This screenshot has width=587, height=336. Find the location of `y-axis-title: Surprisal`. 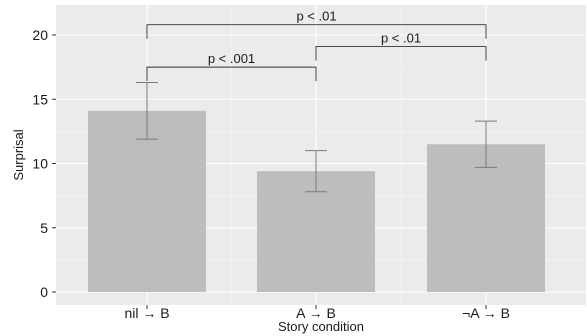

y-axis-title: Surprisal is located at coordinates (18, 154).